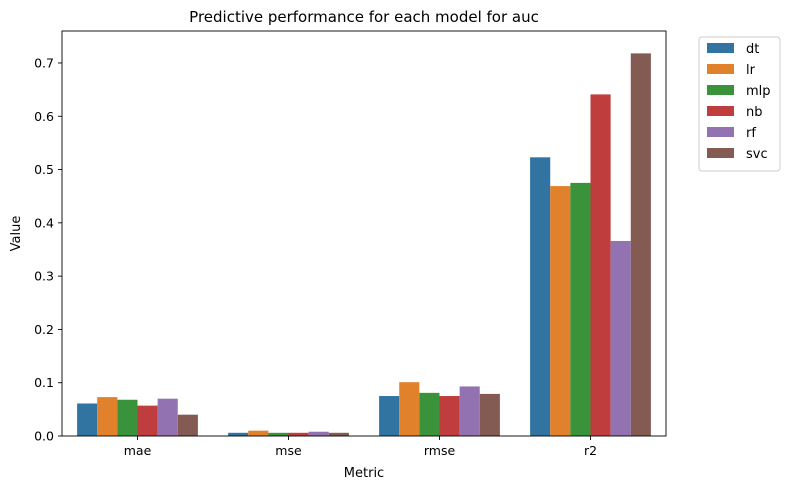 This screenshot has height=490, width=789. Describe the element at coordinates (338, 434) in the screenshot. I see `bar-svc-mse` at that location.